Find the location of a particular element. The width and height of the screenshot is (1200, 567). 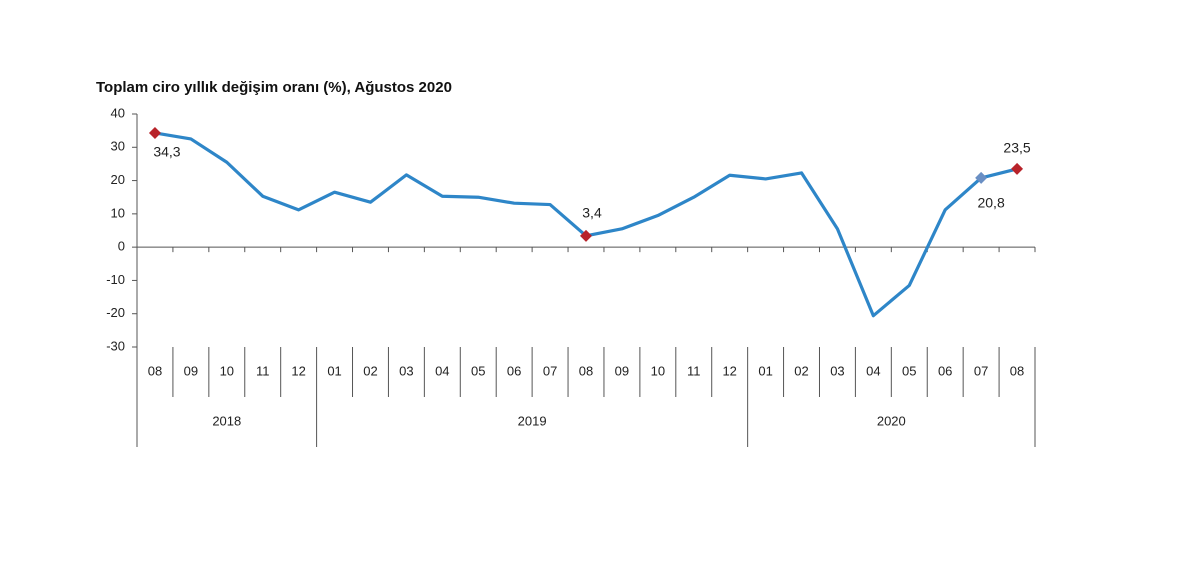

y-tick-label: 30 is located at coordinates (118, 146).